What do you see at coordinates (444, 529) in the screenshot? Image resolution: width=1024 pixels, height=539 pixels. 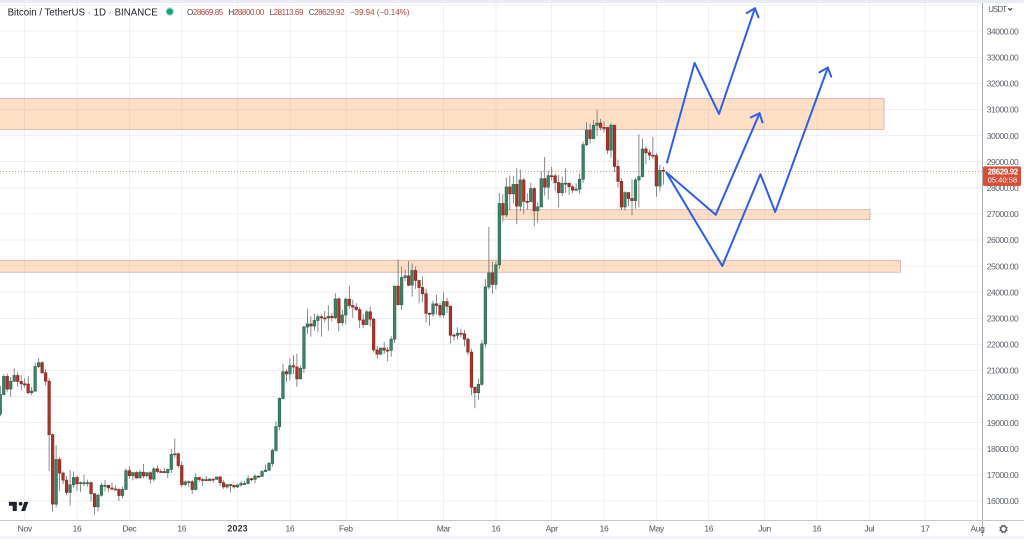 I see `svg-text: Mar` at bounding box center [444, 529].